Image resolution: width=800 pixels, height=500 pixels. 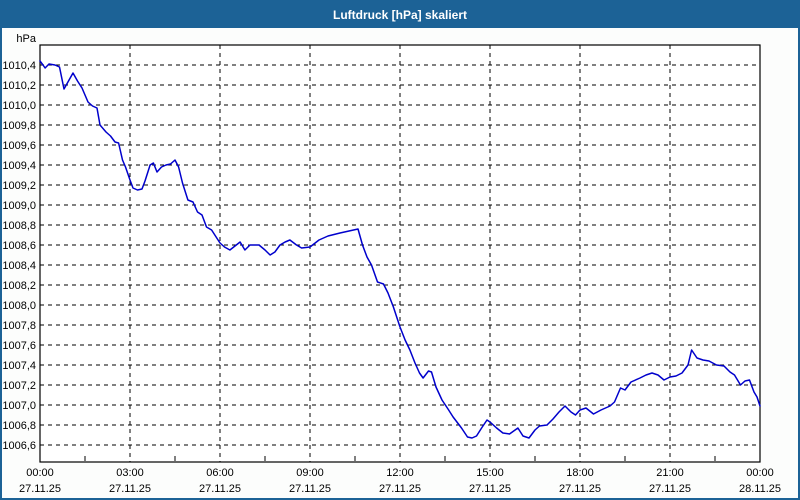 I want to click on y-tick-label: 1007,4, so click(x=19, y=366).